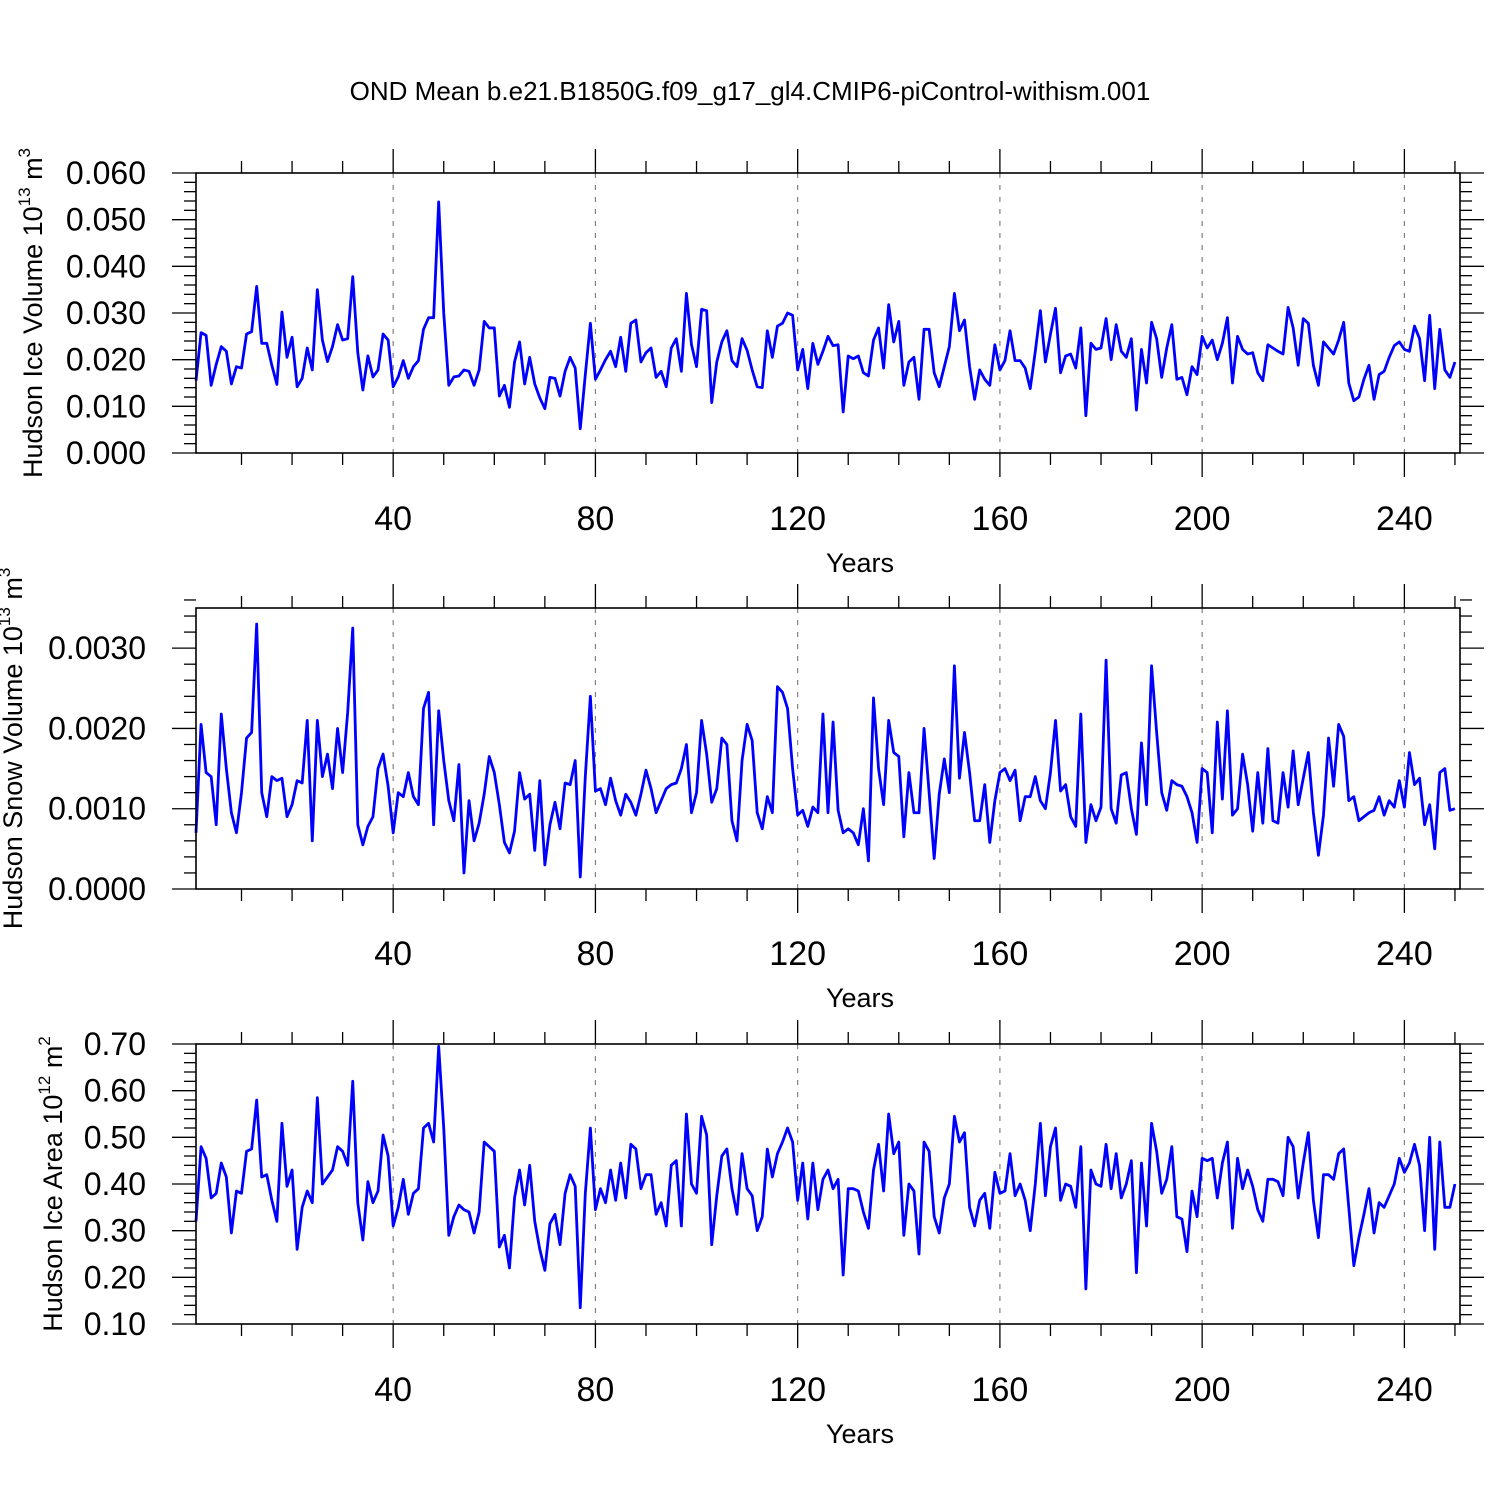 The width and height of the screenshot is (1500, 1505). I want to click on y-tick-label: 0.0010, so click(97, 809).